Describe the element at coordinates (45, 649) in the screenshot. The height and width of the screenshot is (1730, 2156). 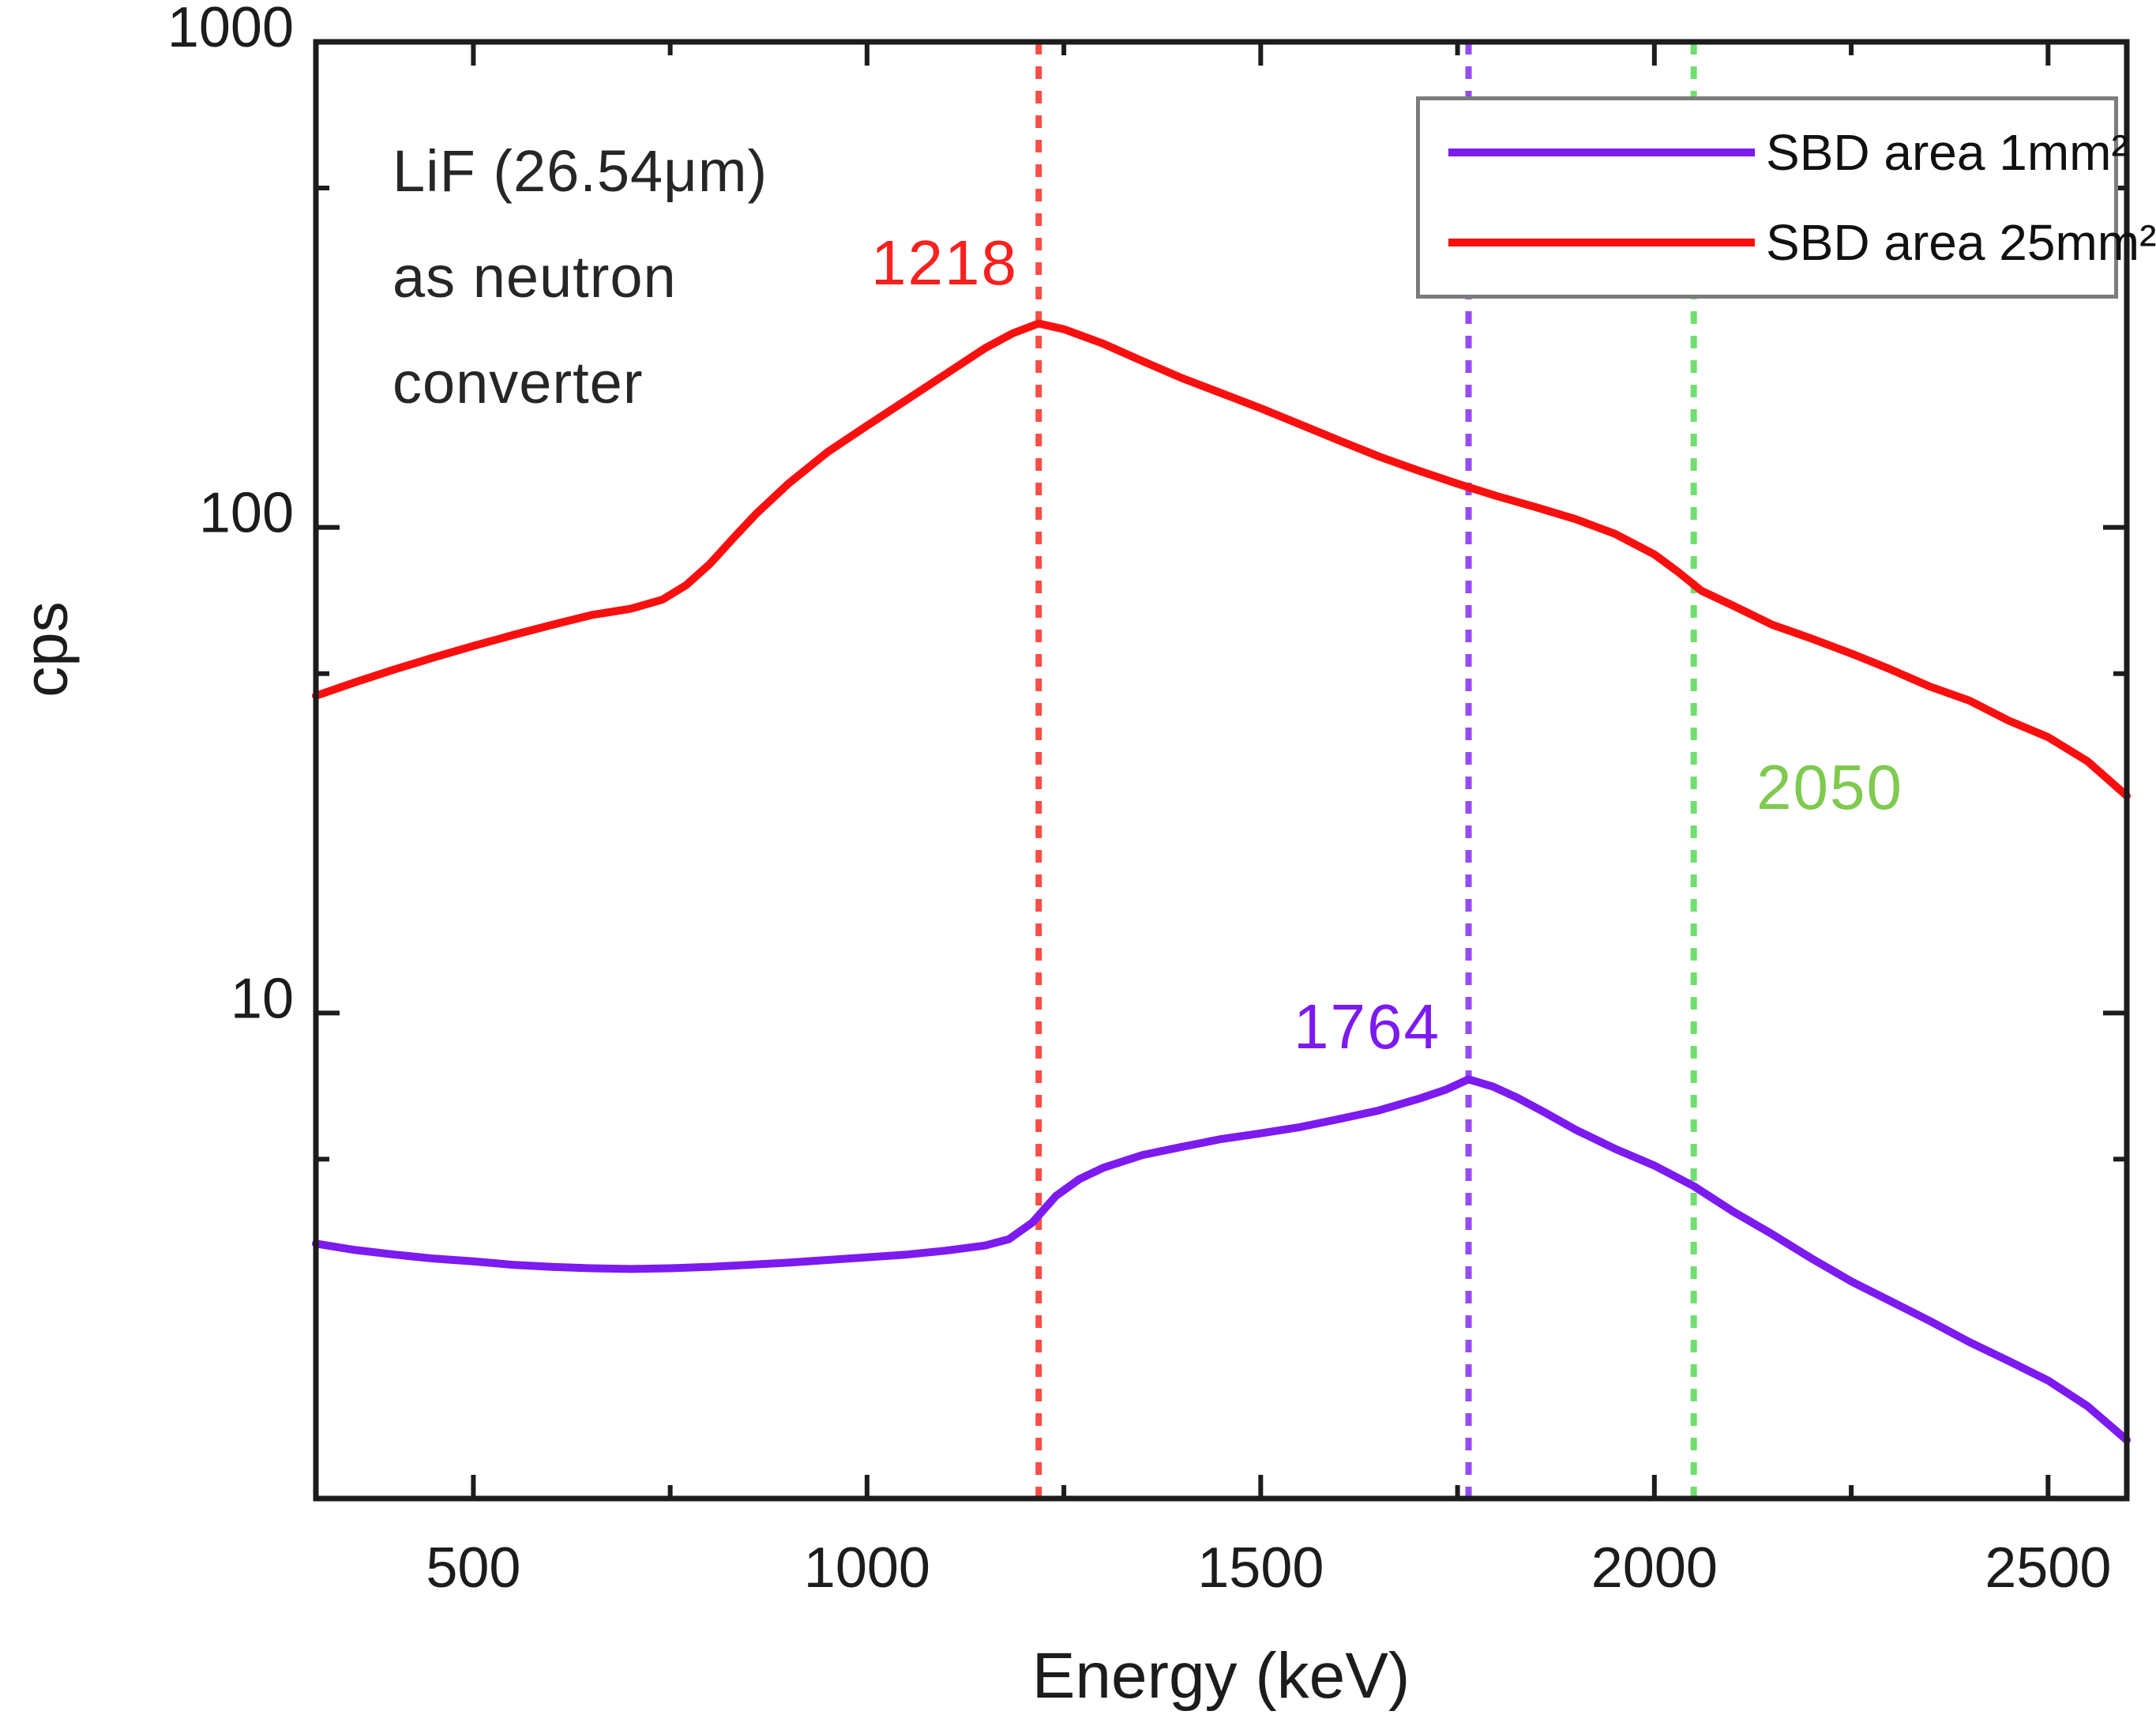
I see `y-axis-title: cps` at that location.